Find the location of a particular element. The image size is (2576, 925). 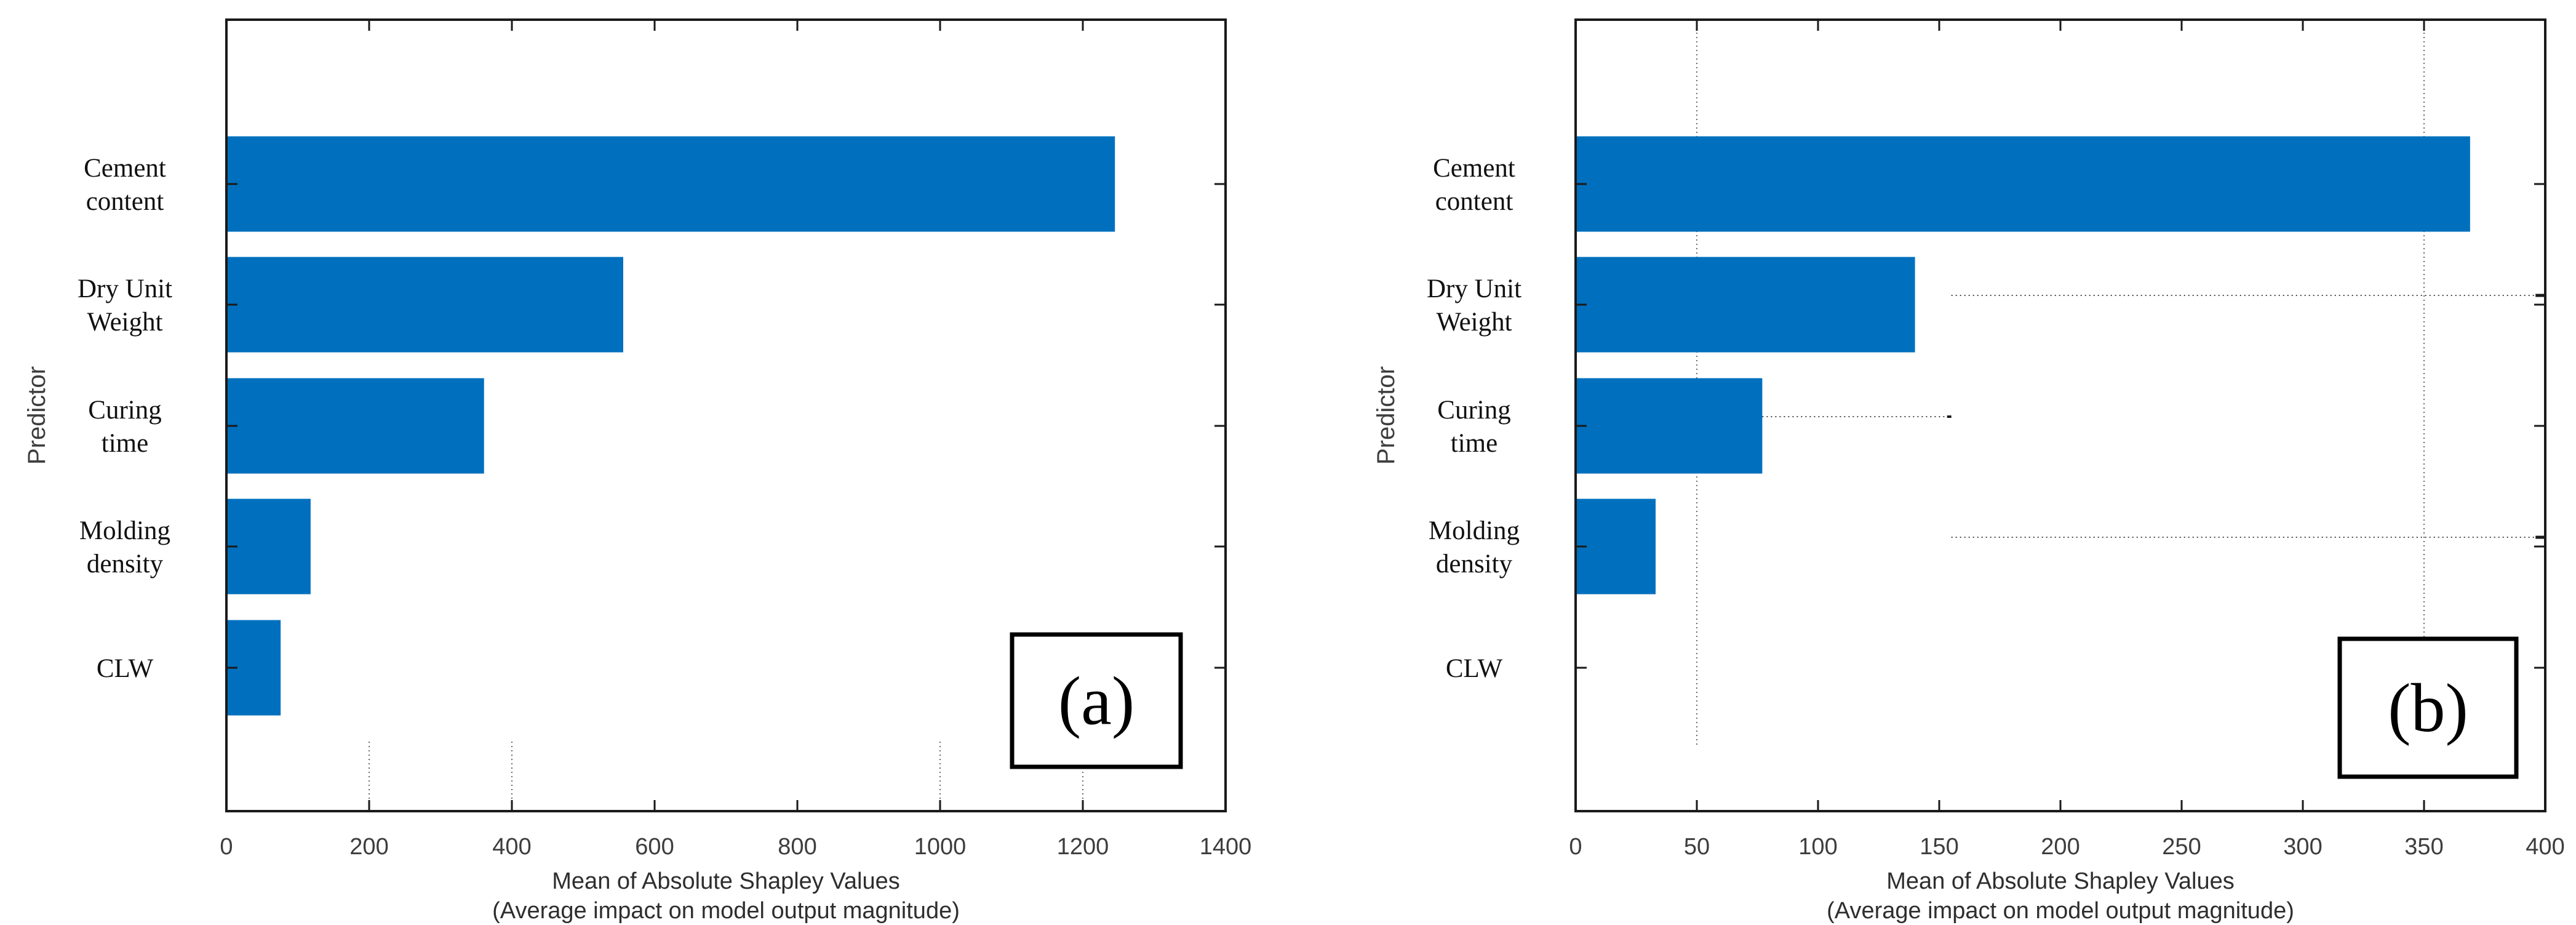

x-tick-label-800: 800 is located at coordinates (797, 847).